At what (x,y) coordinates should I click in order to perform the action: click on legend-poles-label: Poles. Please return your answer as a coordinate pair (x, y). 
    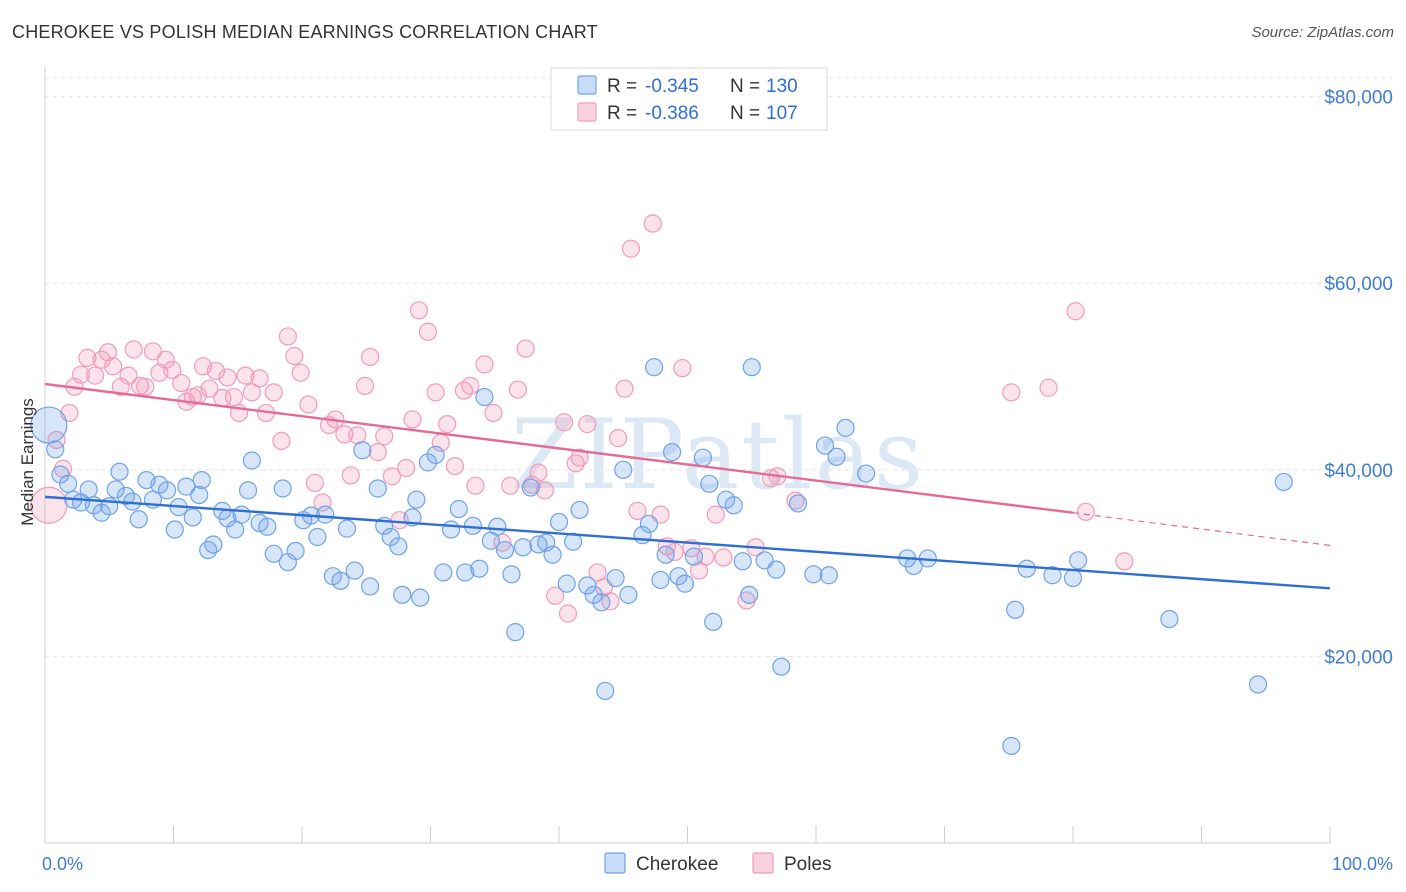
    Looking at the image, I should click on (808, 864).